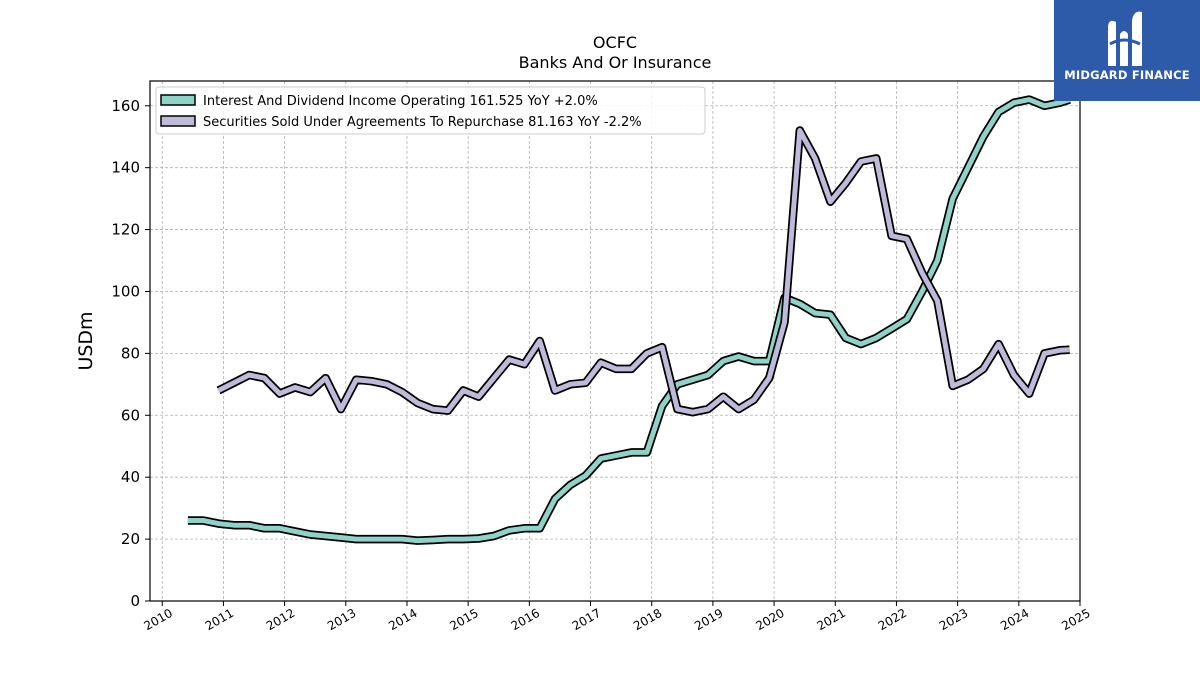 This screenshot has width=1200, height=675. What do you see at coordinates (708, 619) in the screenshot?
I see `x-tick-label: 2019` at bounding box center [708, 619].